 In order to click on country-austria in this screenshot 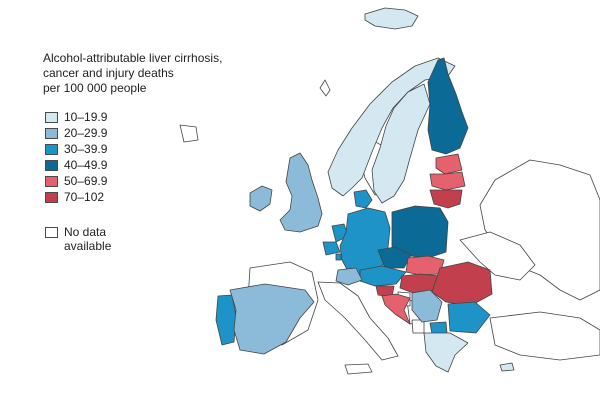, I will do `click(383, 276)`.